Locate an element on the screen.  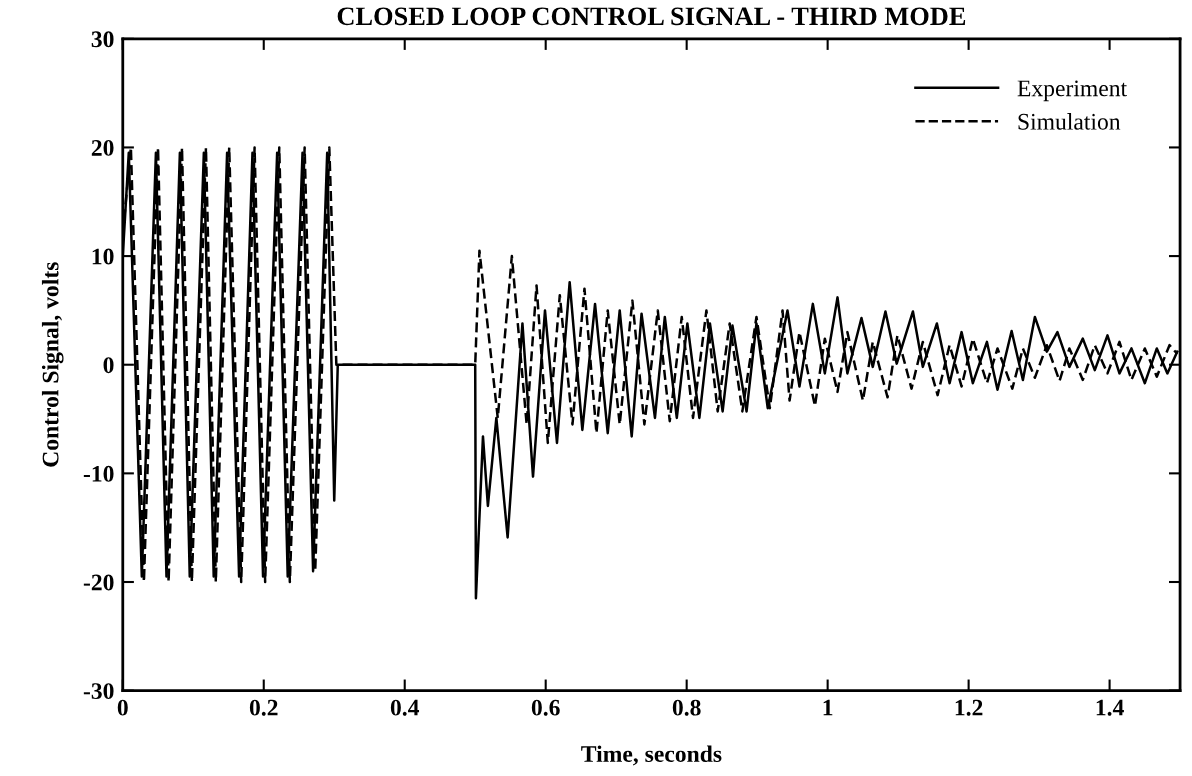
x-tick-label: 0 is located at coordinates (122, 707).